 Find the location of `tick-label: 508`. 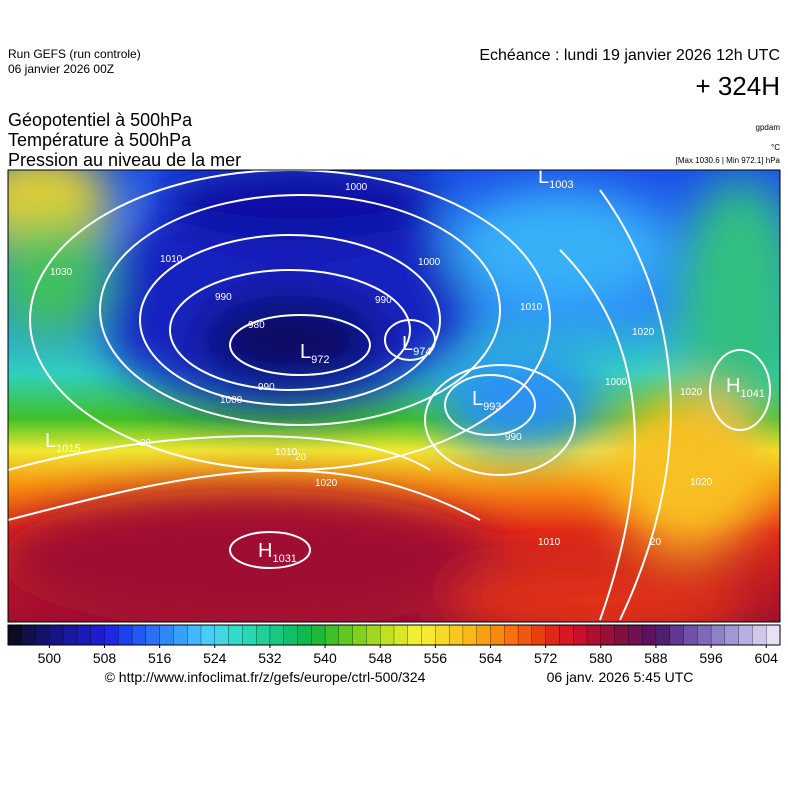

tick-label: 508 is located at coordinates (105, 658).